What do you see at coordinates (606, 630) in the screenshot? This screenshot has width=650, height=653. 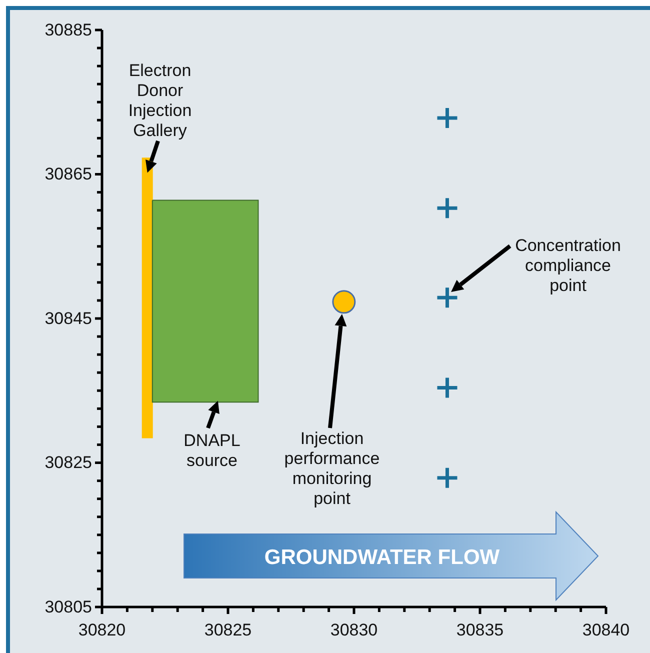 I see `x-tick-label: 30840` at bounding box center [606, 630].